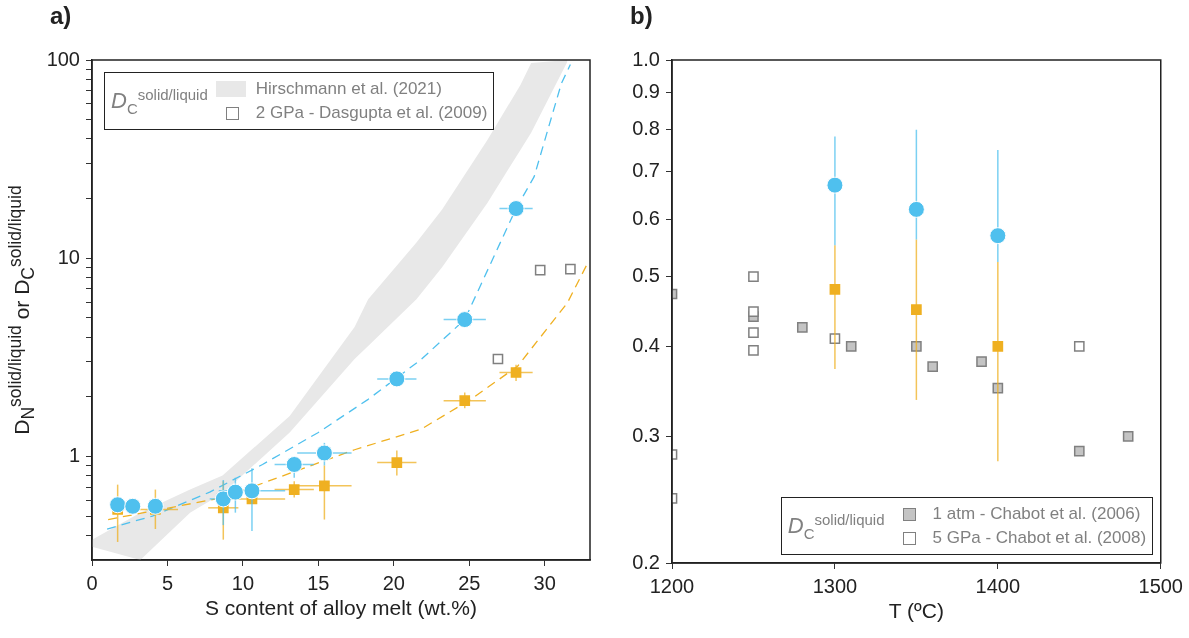 This screenshot has height=638, width=1189. What do you see at coordinates (341, 608) in the screenshot?
I see `x-axis-title: S content of alloy melt (wt.%)` at bounding box center [341, 608].